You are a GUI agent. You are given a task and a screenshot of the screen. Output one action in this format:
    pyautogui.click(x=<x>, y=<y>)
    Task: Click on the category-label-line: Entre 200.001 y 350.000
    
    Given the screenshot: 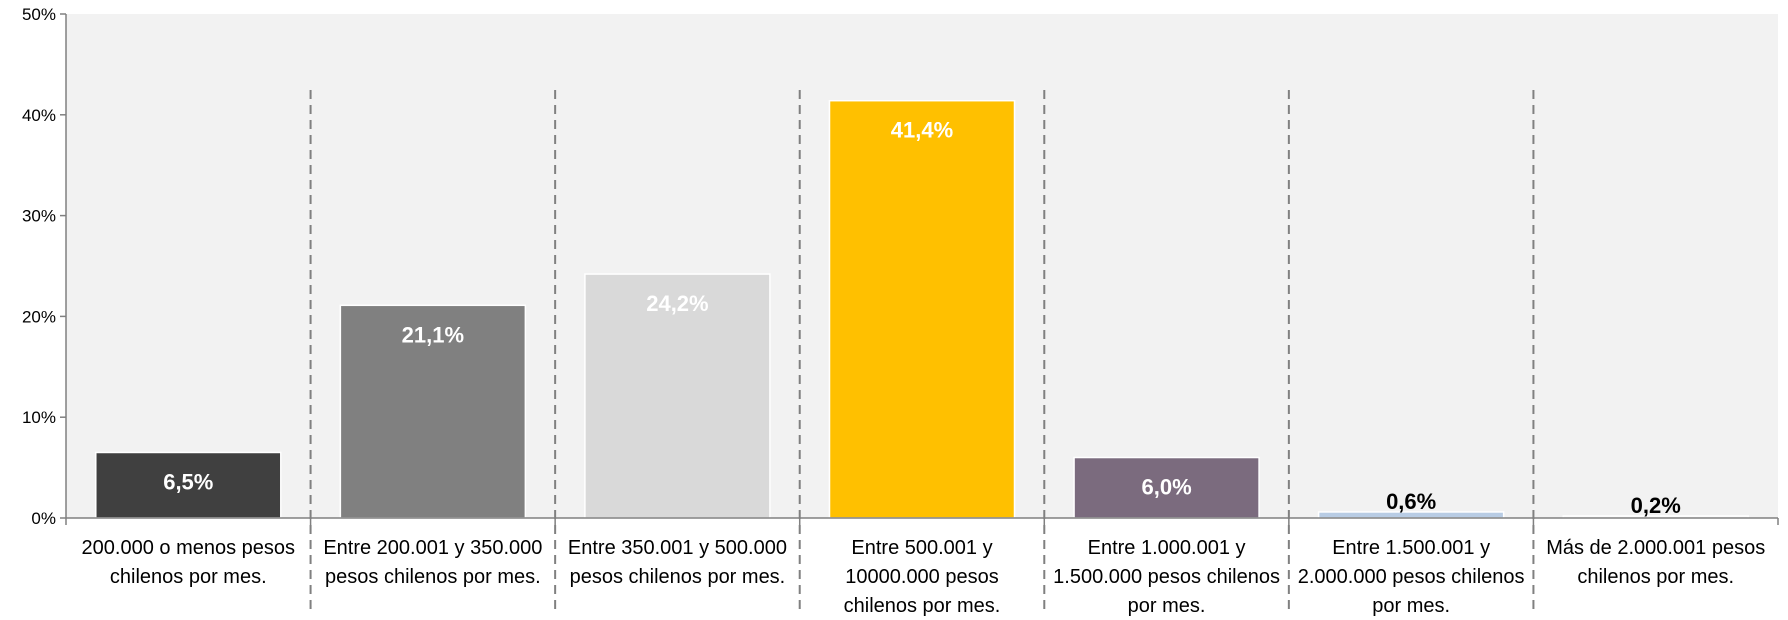 What is the action you would take?
    pyautogui.click(x=432, y=548)
    